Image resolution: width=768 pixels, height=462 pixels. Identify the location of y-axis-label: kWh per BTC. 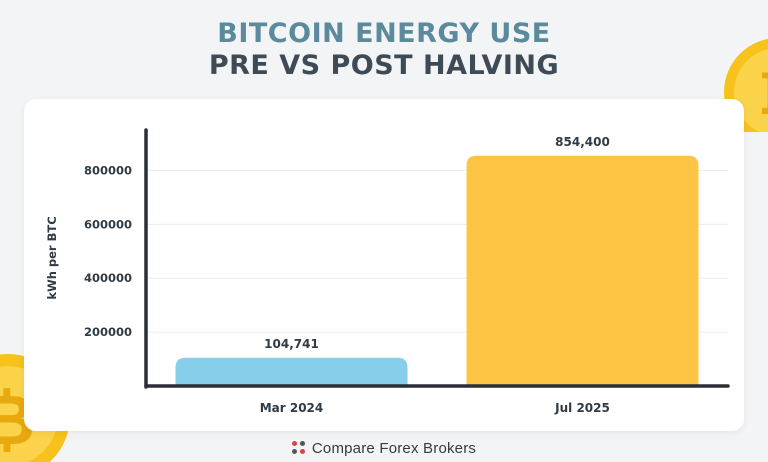
(52, 257).